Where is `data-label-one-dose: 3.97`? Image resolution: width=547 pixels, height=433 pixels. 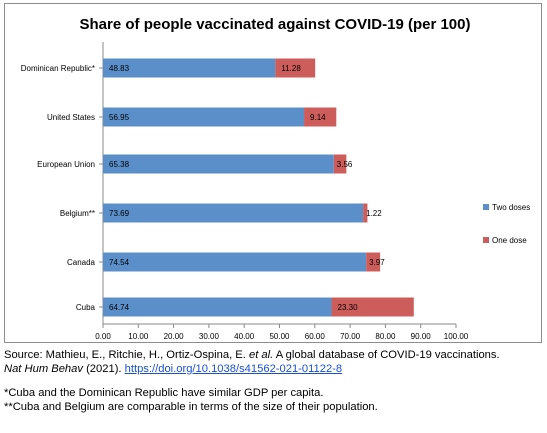
data-label-one-dose: 3.97 is located at coordinates (377, 262).